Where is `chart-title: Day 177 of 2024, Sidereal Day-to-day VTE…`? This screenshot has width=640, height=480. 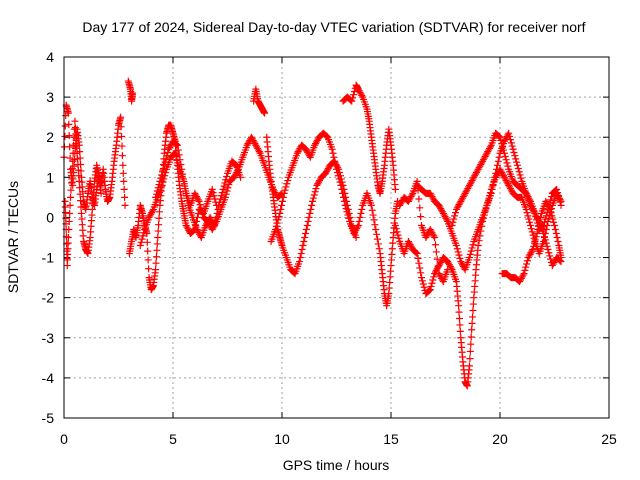
chart-title: Day 177 of 2024, Sidereal Day-to-day VTE… is located at coordinates (333, 27).